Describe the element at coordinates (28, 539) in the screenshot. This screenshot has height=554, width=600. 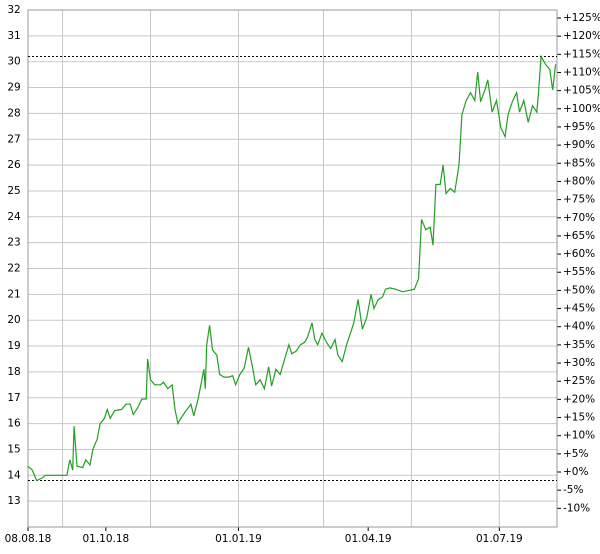
I see `x-tick-label: 08.08.18` at that location.